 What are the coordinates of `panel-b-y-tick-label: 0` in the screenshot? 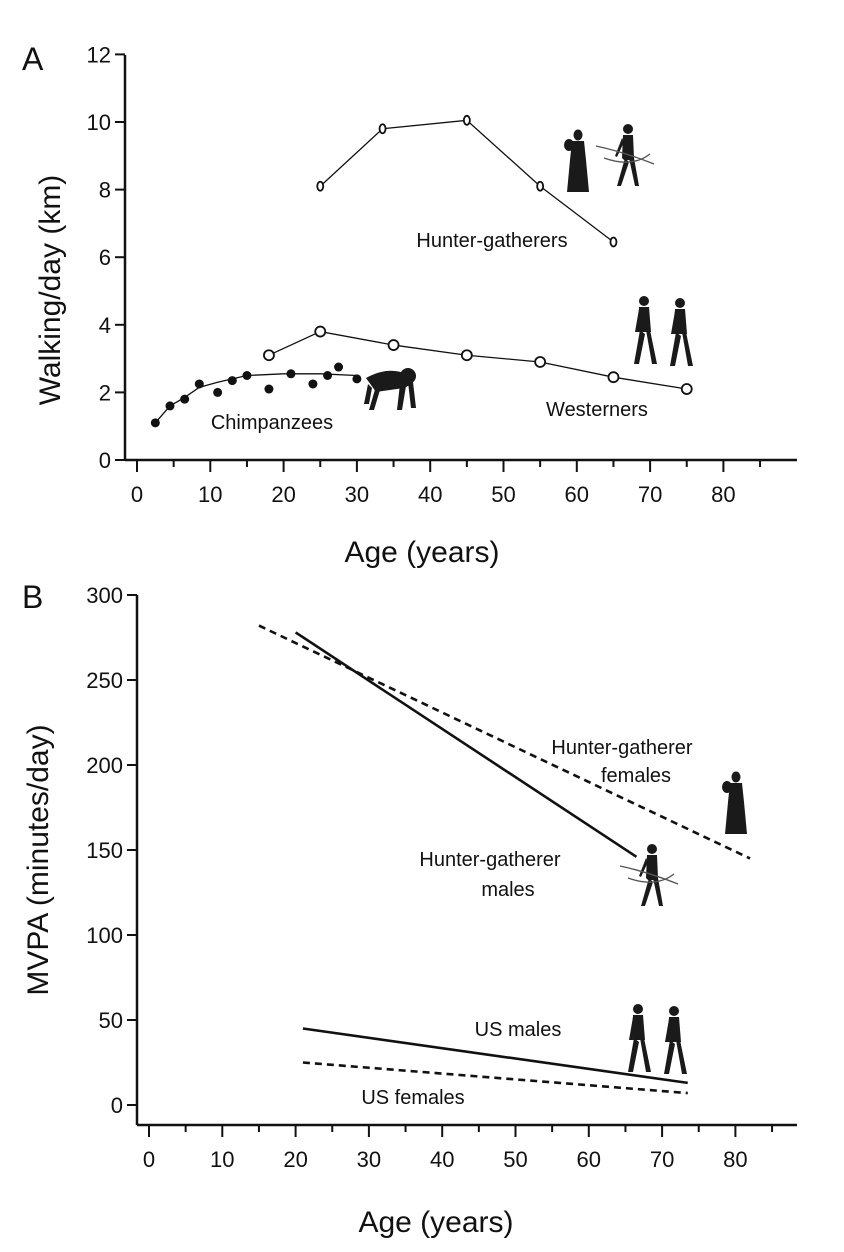 It's located at (117, 1105).